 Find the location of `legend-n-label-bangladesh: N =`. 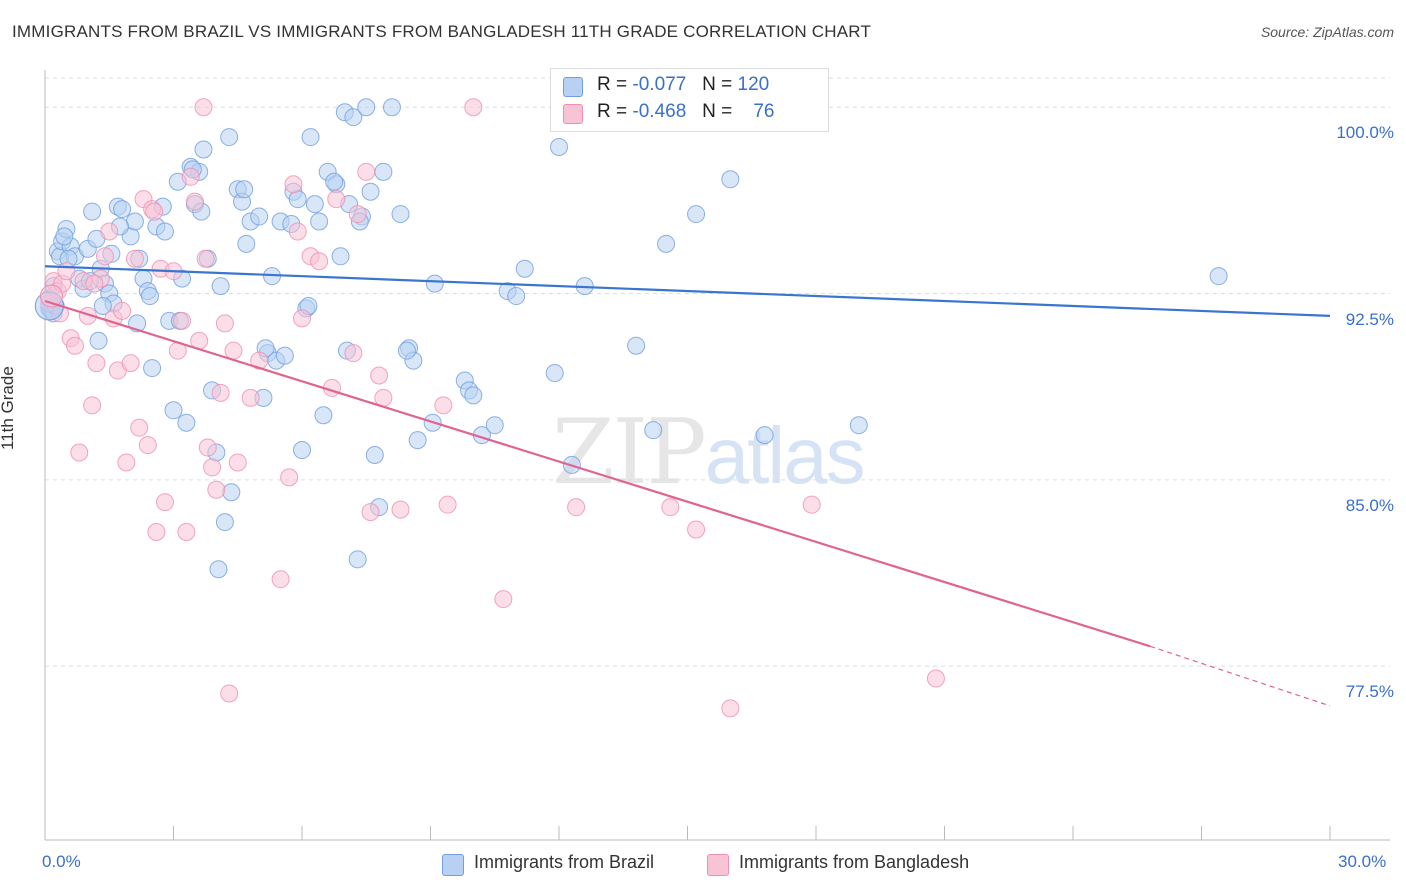

legend-n-label-bangladesh: N = is located at coordinates (717, 111).